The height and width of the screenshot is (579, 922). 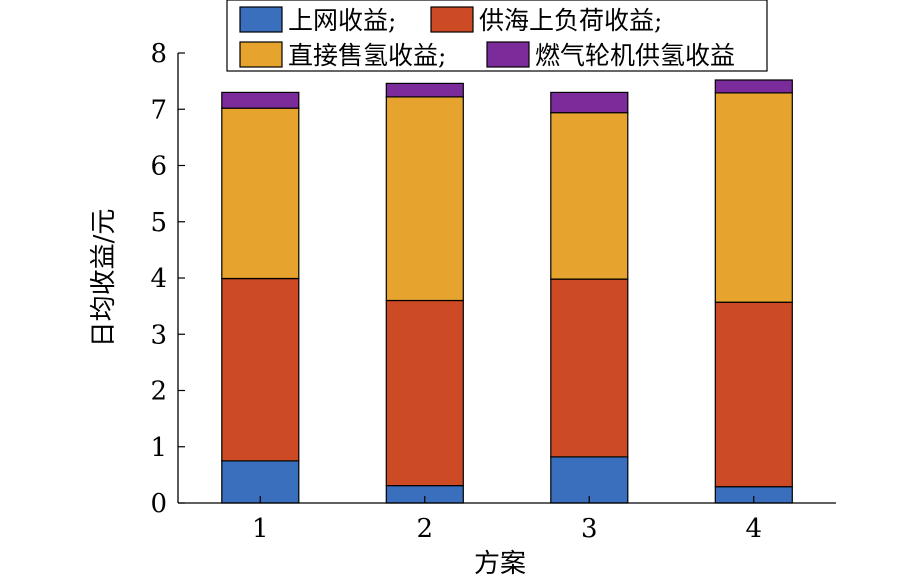 I want to click on y-tick-label: 4, so click(x=158, y=279).